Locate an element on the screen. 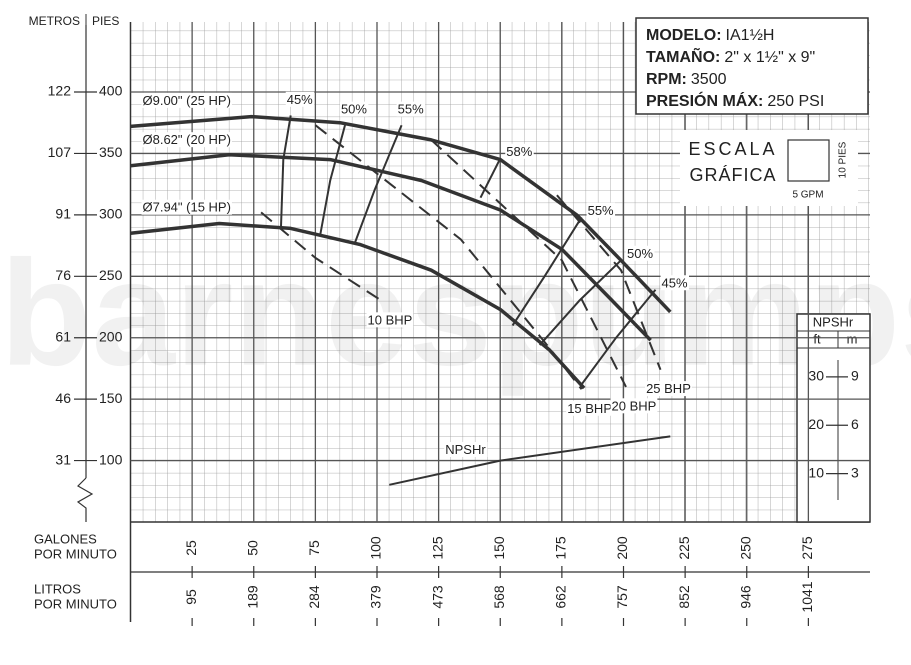 This screenshot has width=911, height=665. x-tick-label: 175 is located at coordinates (561, 548).